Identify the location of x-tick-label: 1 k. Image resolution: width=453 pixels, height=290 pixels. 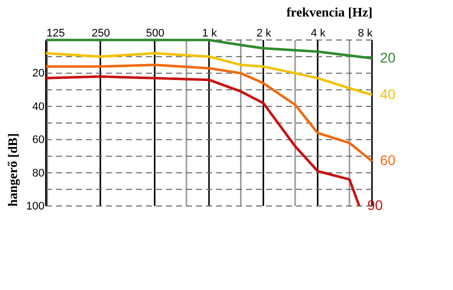
(210, 34).